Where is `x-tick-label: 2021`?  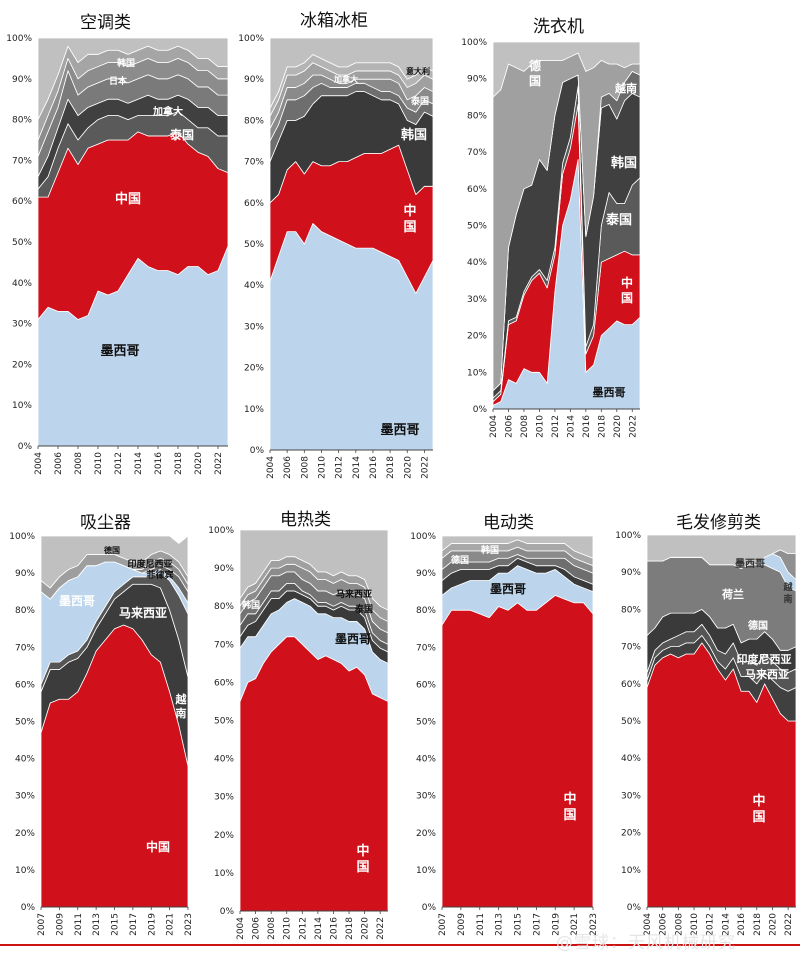
x-tick-label: 2021 is located at coordinates (171, 924).